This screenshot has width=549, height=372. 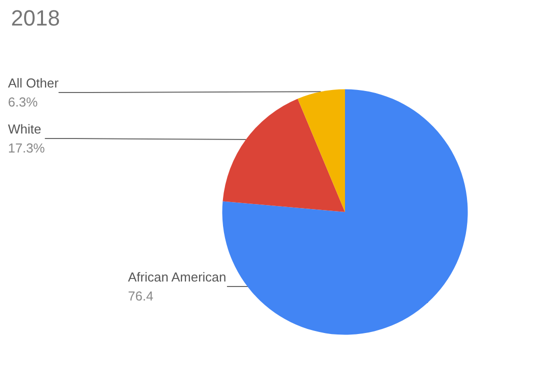 What do you see at coordinates (25, 129) in the screenshot?
I see `slice-label: White` at bounding box center [25, 129].